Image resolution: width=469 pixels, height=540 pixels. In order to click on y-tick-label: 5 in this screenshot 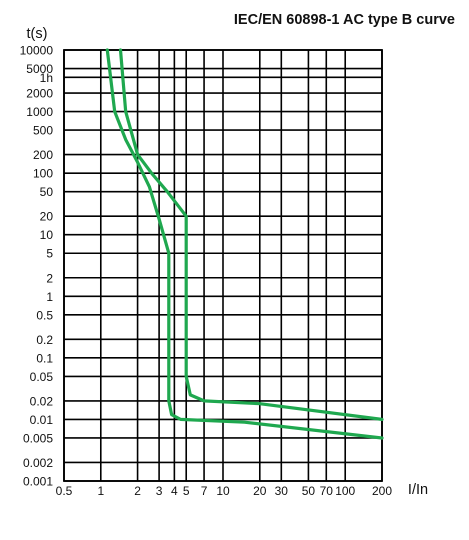, I will do `click(49, 254)`.